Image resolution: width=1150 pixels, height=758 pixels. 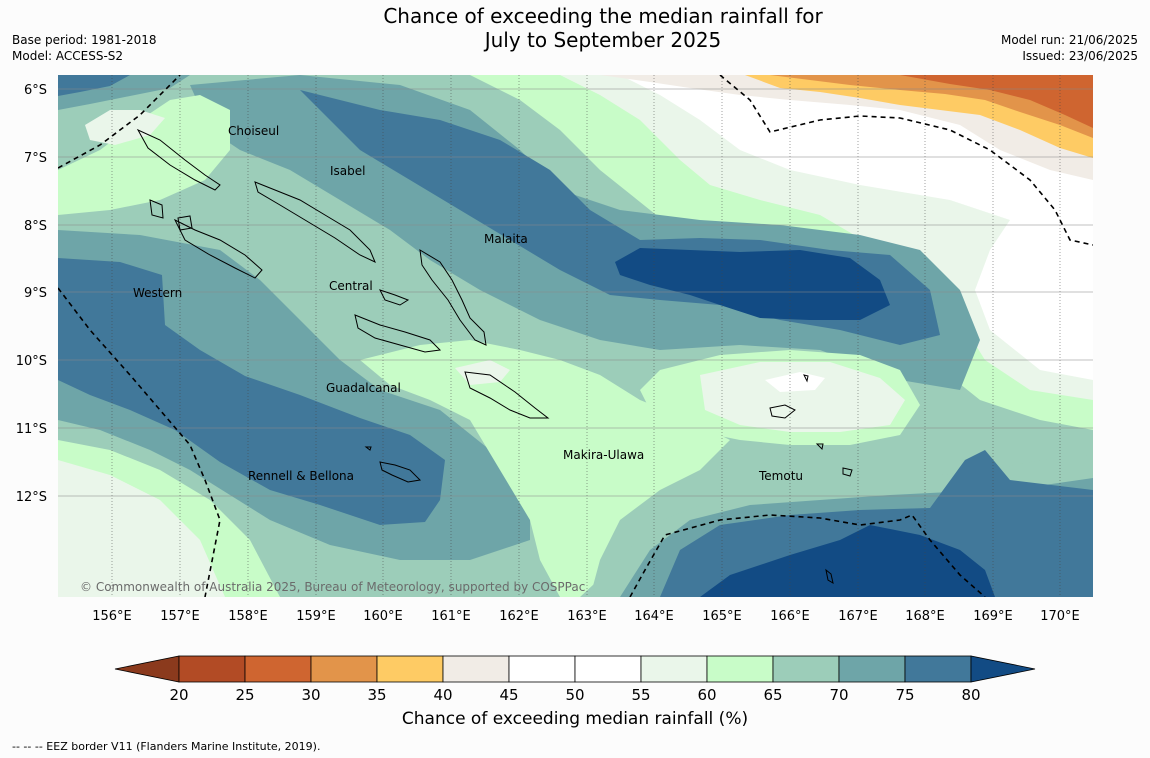 I want to click on lon-label-158e: 158°E, so click(x=248, y=616).